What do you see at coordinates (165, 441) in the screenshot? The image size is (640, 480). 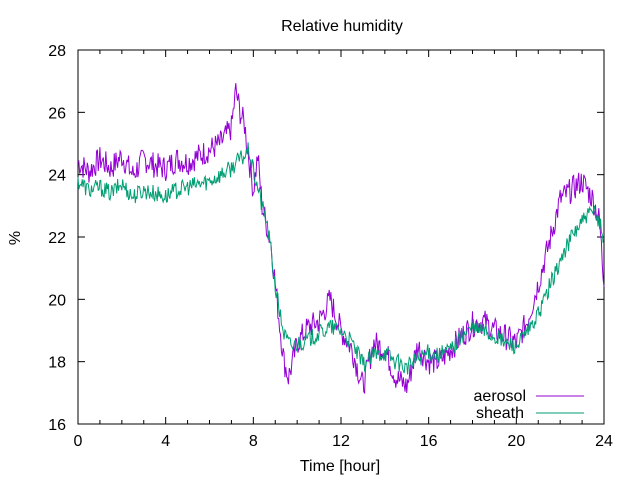 I see `x-tick-label: 4` at bounding box center [165, 441].